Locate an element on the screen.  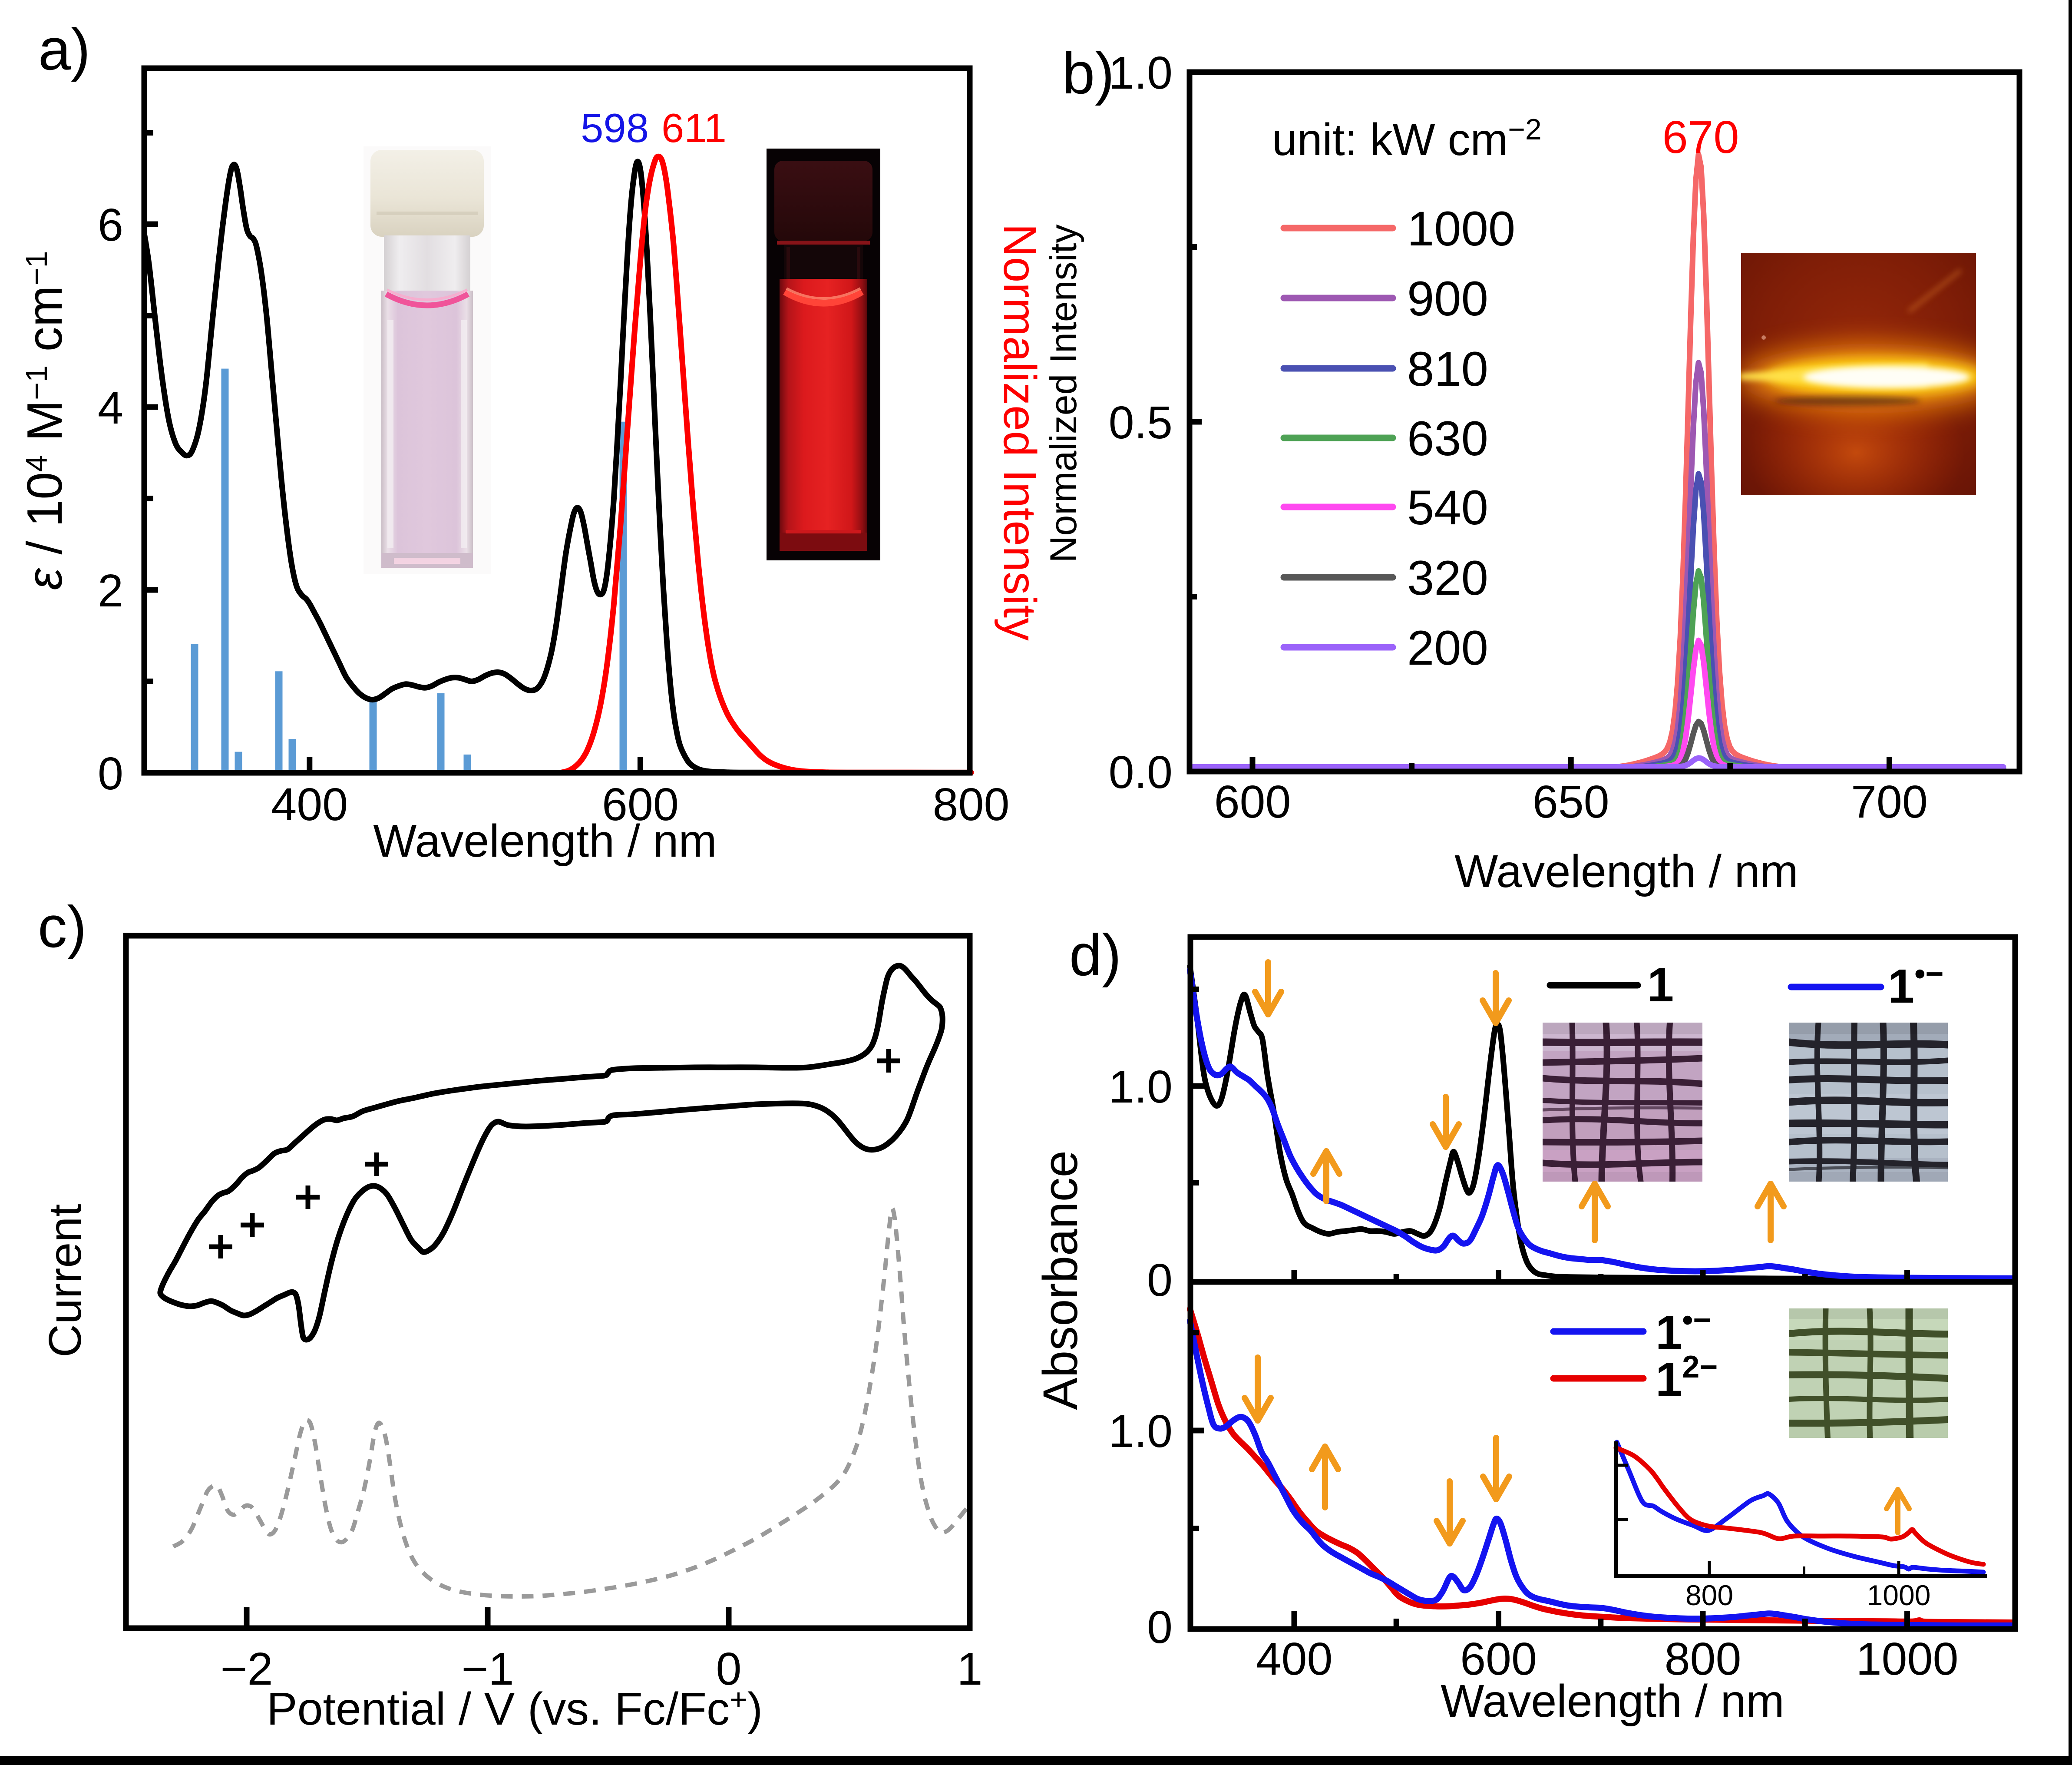
svg-text: 320 is located at coordinates (1447, 578).